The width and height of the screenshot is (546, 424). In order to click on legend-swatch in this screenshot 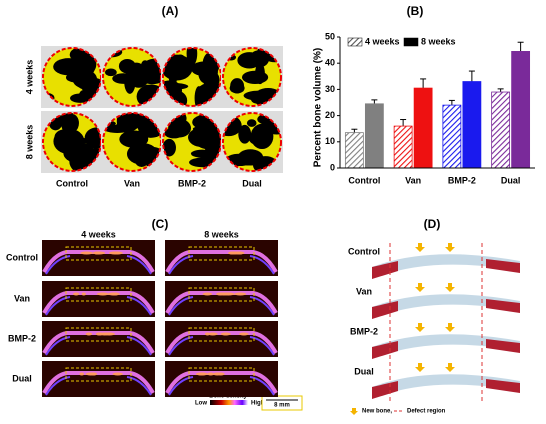, I will do `click(355, 42)`.